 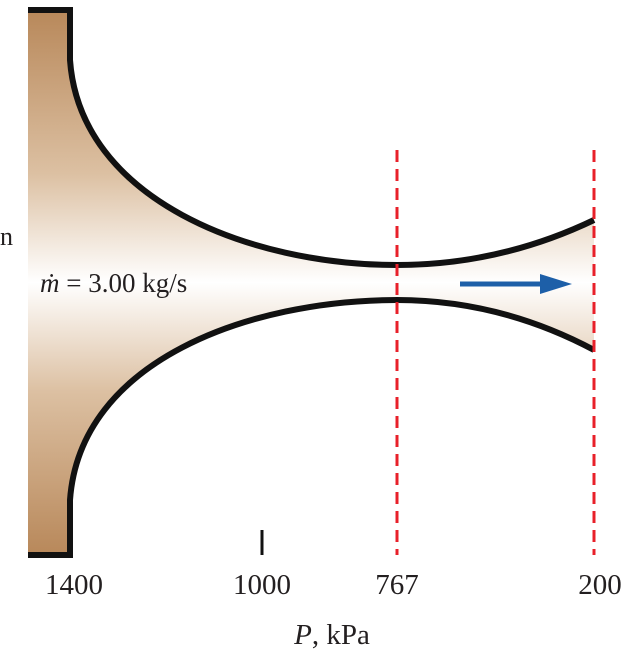 What do you see at coordinates (74, 585) in the screenshot?
I see `tick-label: 1400` at bounding box center [74, 585].